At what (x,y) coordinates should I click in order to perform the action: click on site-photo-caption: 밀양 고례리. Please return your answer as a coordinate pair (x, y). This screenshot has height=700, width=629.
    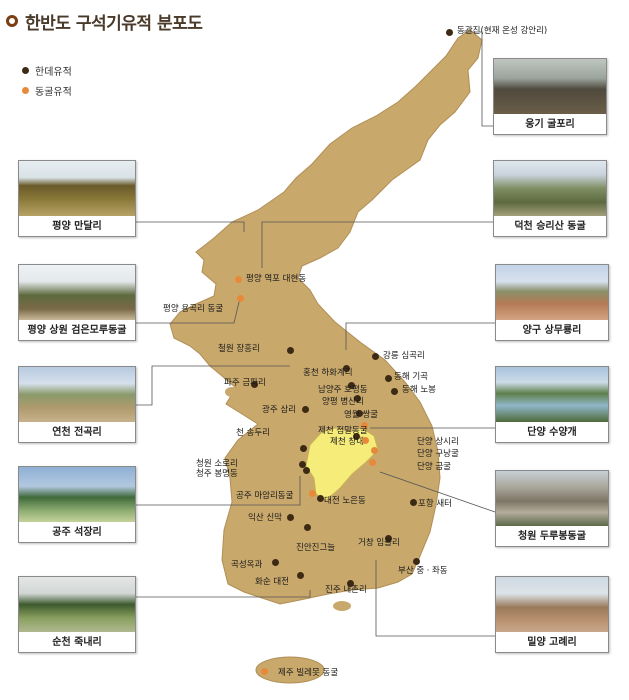
    Looking at the image, I should click on (552, 642).